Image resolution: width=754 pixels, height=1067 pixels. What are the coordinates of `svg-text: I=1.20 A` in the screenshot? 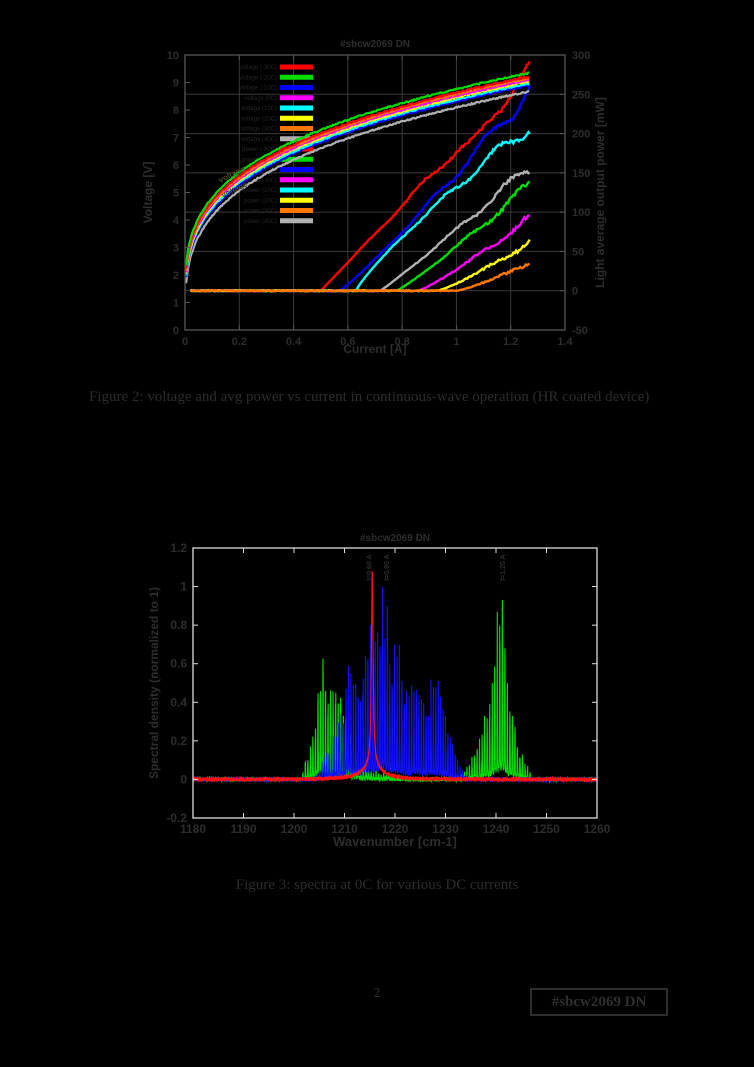 It's located at (503, 567).